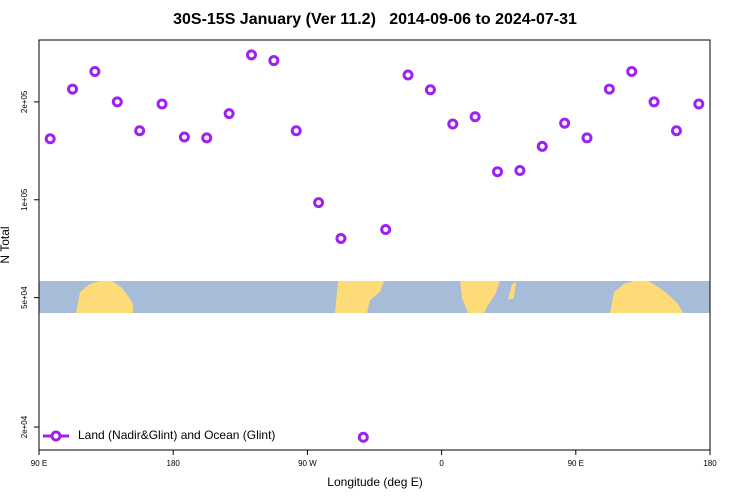 This screenshot has height=500, width=750. What do you see at coordinates (24, 297) in the screenshot?
I see `y-tick-label: 5e+04` at bounding box center [24, 297].